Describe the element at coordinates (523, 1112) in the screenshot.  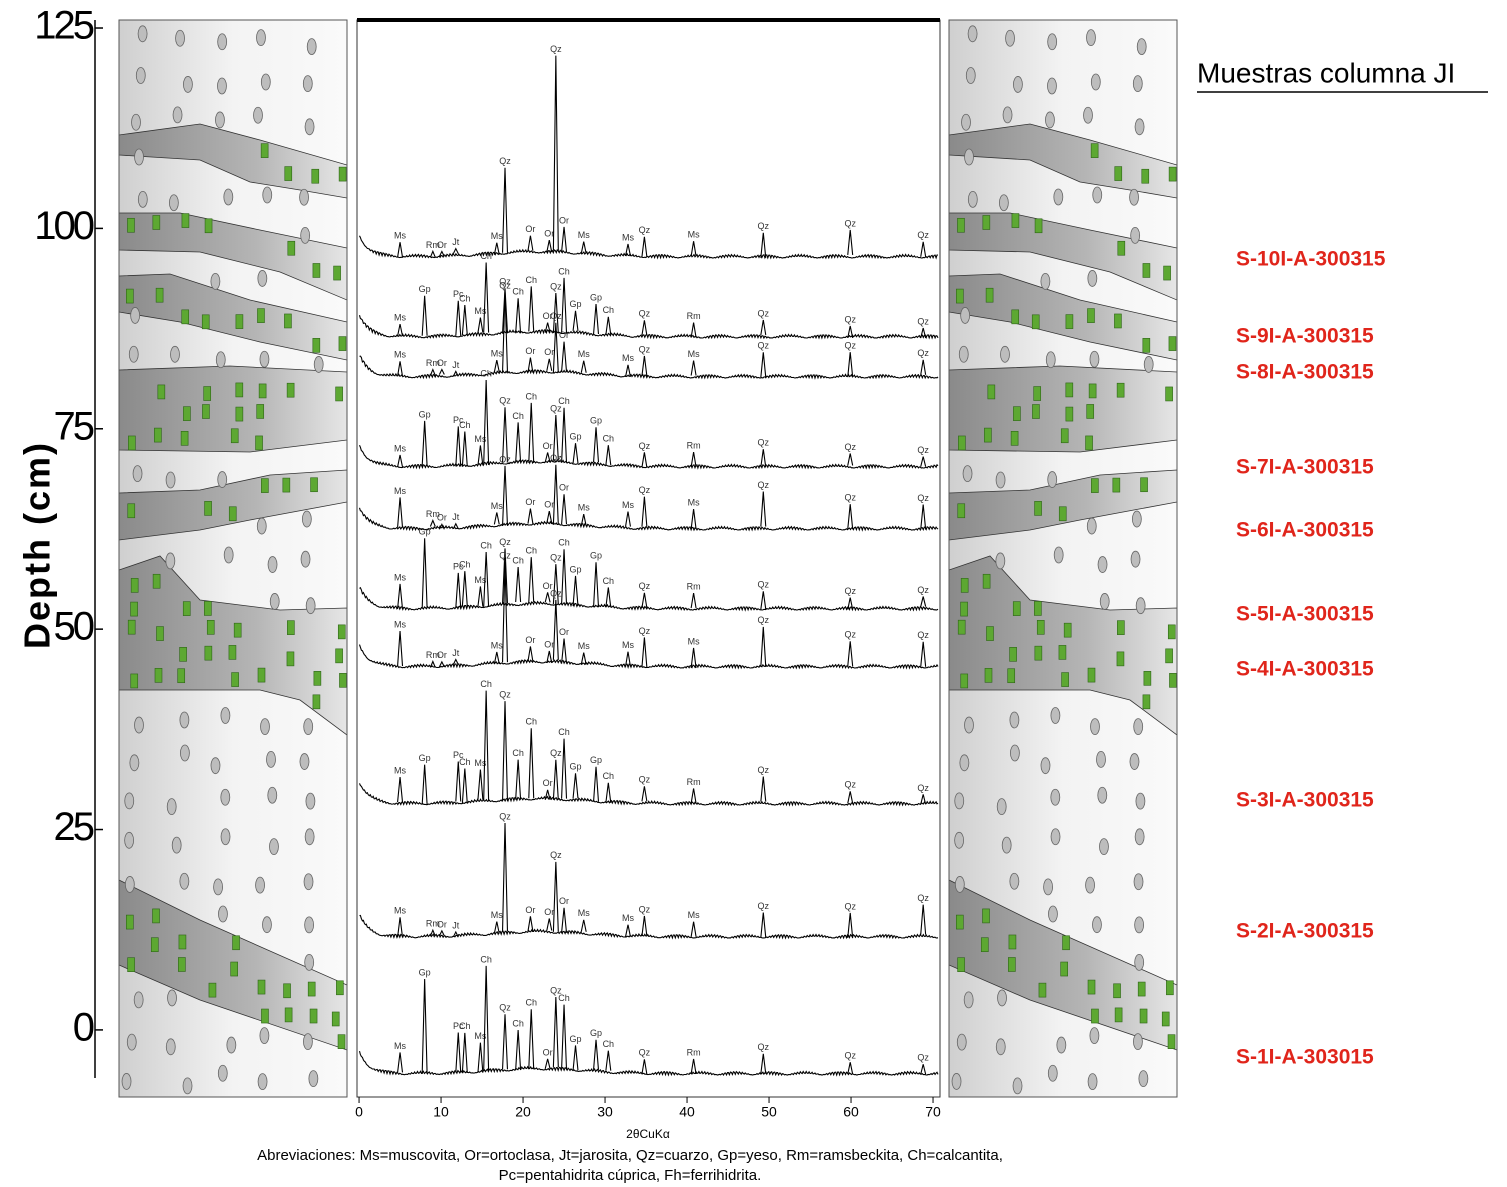
I see `x-tick-label: 20` at that location.